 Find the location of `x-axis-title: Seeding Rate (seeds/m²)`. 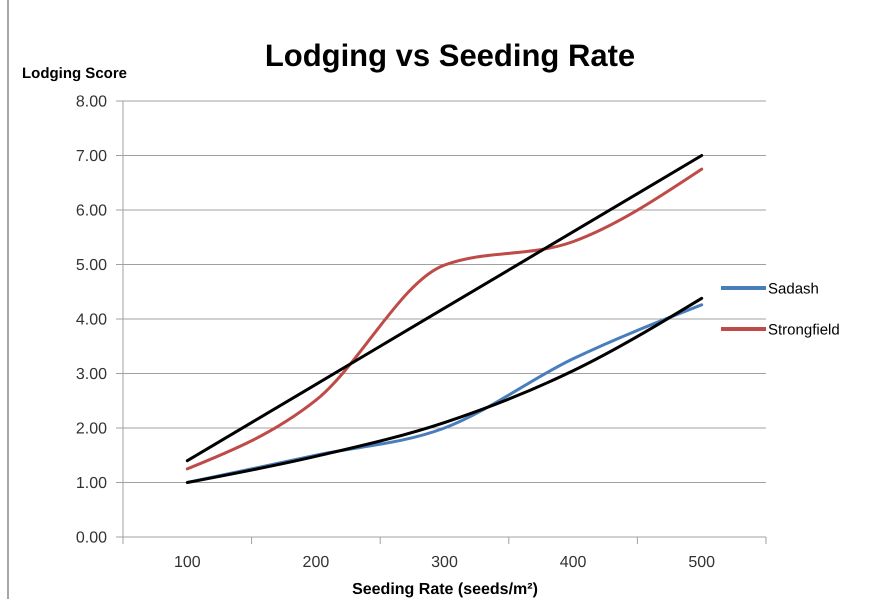

x-axis-title: Seeding Rate (seeds/m²) is located at coordinates (445, 589).